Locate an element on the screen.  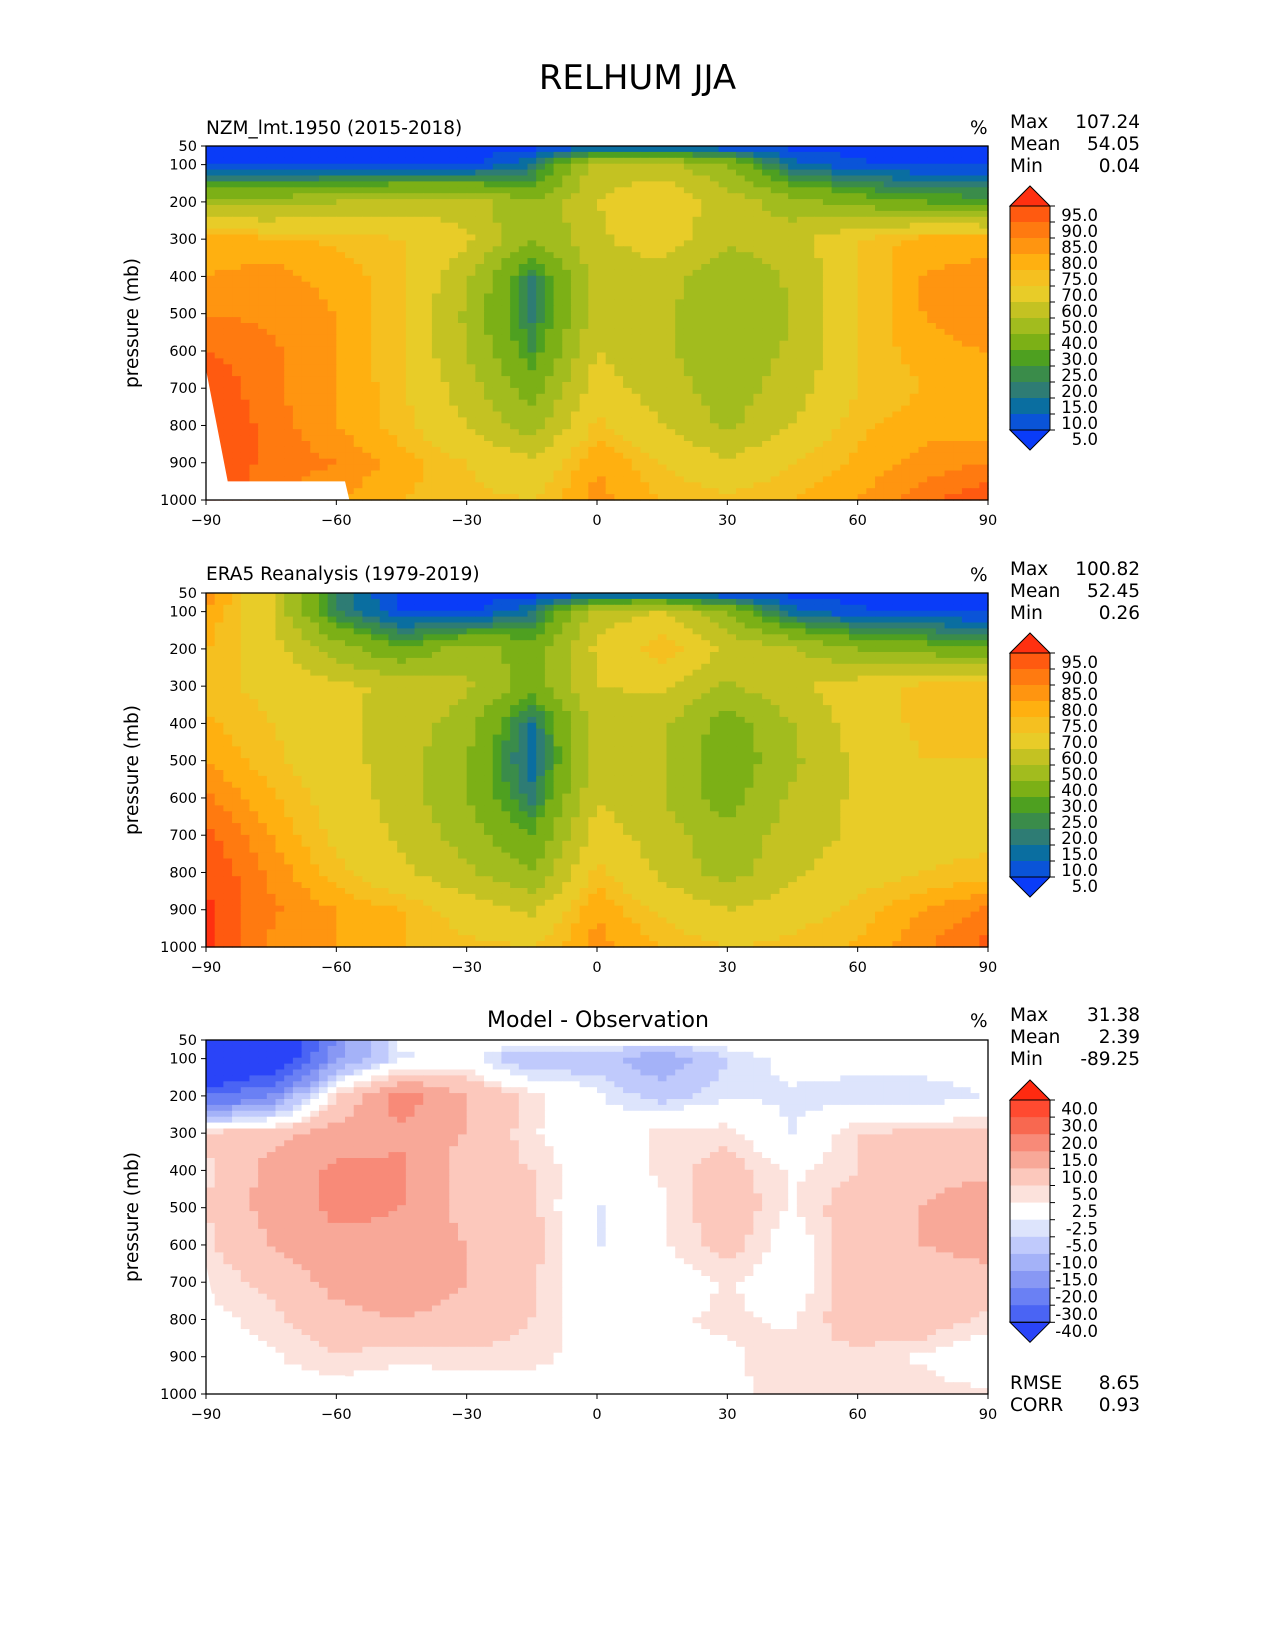
panel1-stats: Max 107.24 Mean 54.05 Min 0.04 is located at coordinates (1075, 145).